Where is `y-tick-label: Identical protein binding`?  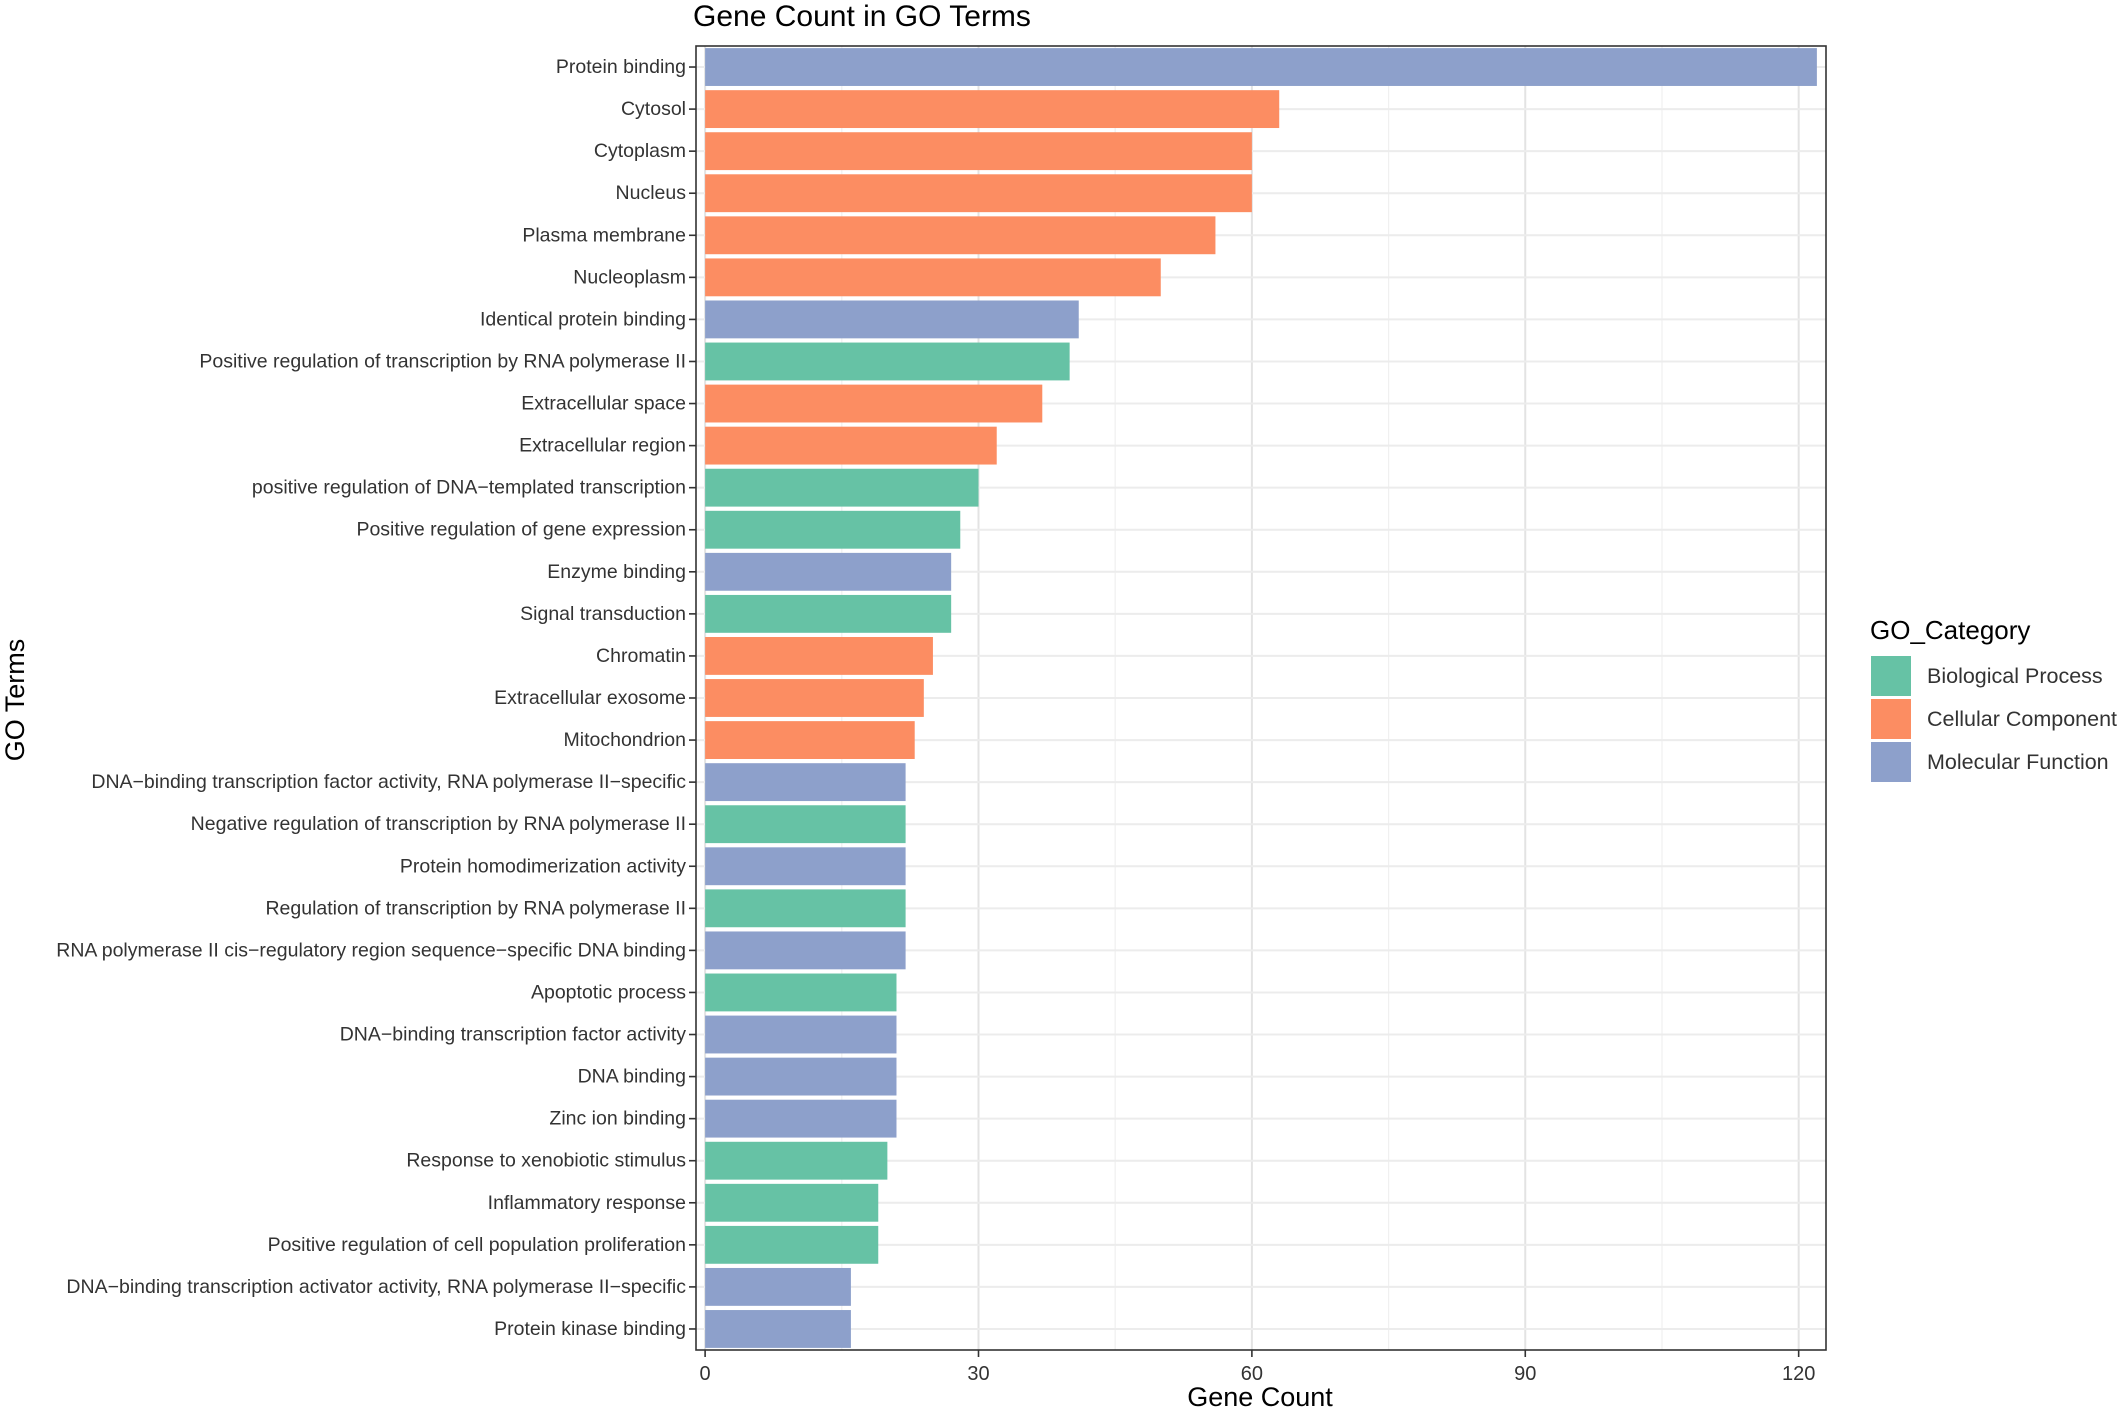
y-tick-label: Identical protein binding is located at coordinates (583, 319).